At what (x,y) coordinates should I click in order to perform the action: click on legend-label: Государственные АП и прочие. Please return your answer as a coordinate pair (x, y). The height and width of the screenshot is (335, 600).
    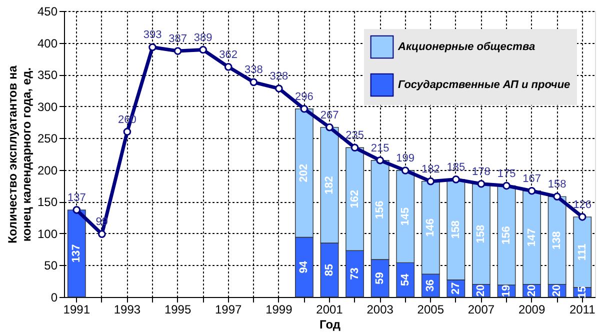
    Looking at the image, I should click on (484, 85).